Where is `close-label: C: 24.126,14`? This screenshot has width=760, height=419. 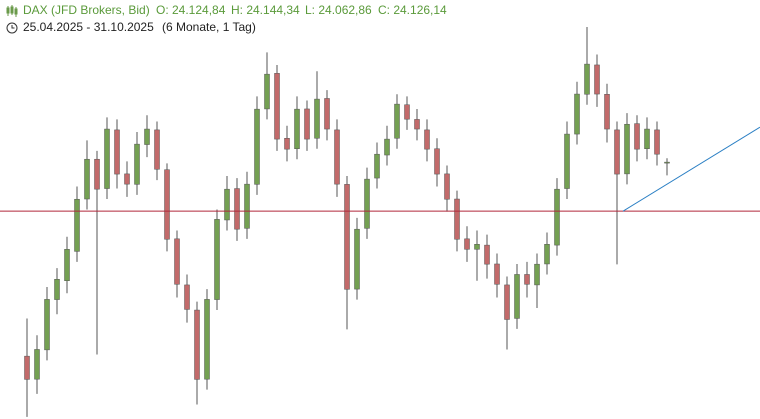
close-label: C: 24.126,14 is located at coordinates (412, 10).